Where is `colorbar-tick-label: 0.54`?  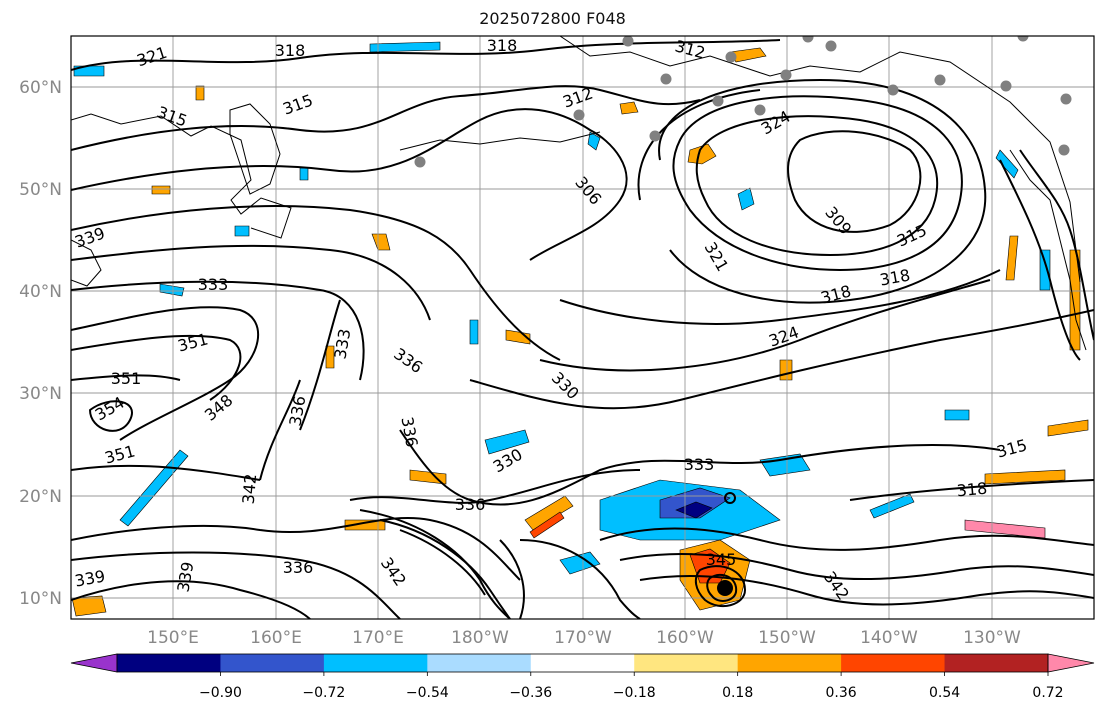 colorbar-tick-label: 0.54 is located at coordinates (944, 693).